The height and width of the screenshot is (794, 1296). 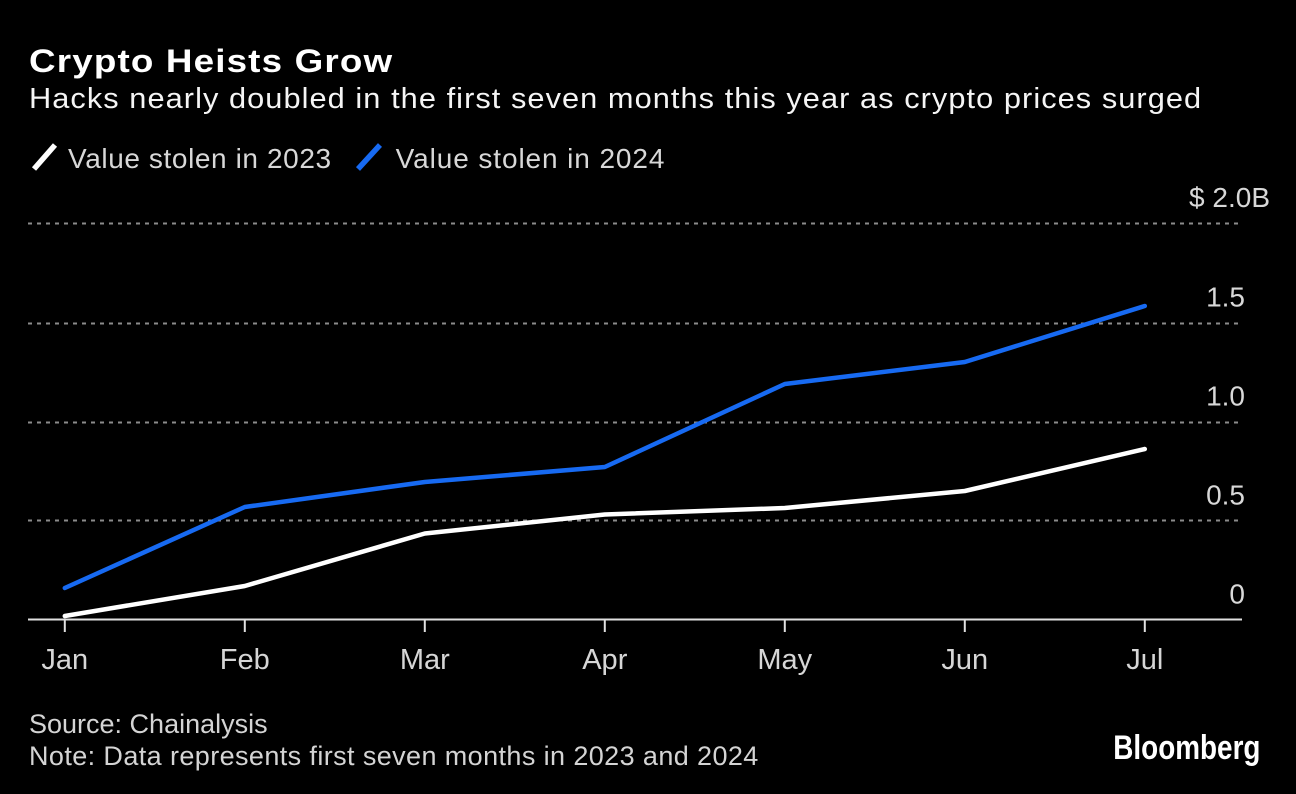 I want to click on svg-text: Feb, so click(x=245, y=660).